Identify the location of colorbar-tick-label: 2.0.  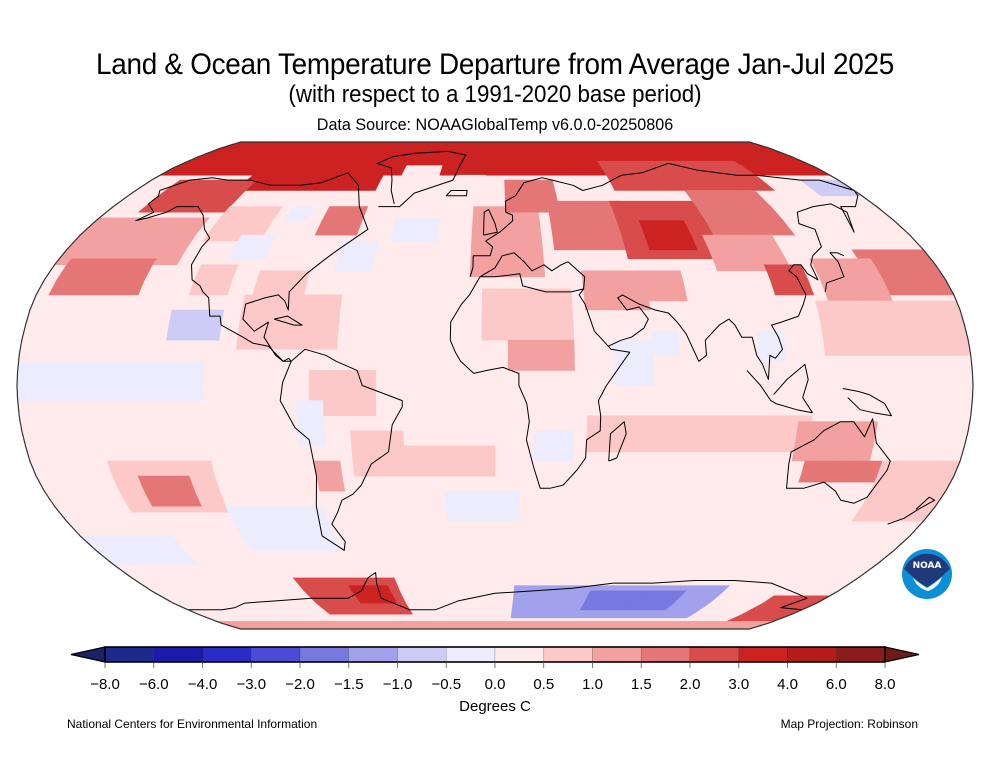
(690, 684).